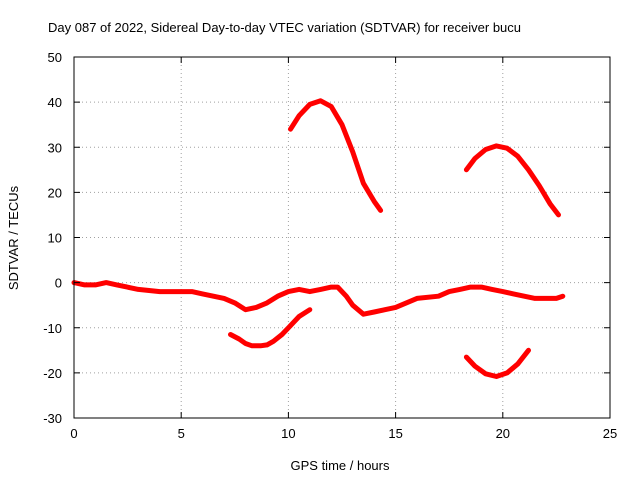 This screenshot has width=640, height=480. I want to click on x-tick-label: 0, so click(73, 433).